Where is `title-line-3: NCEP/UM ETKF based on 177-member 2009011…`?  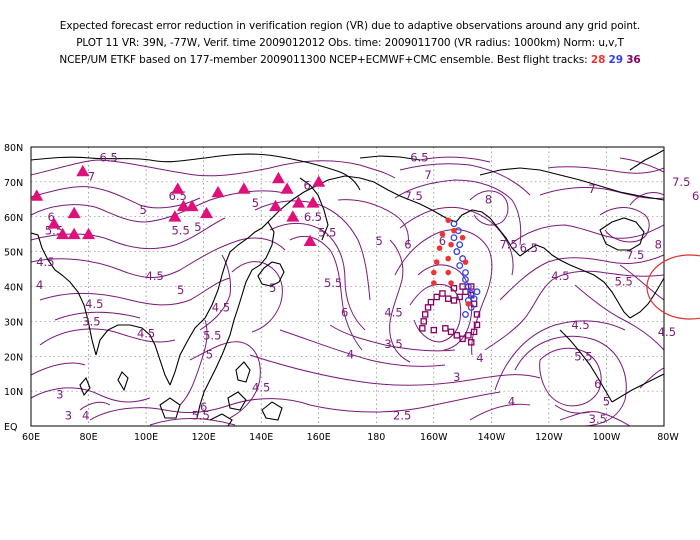 title-line-3: NCEP/UM ETKF based on 177-member 2009011… is located at coordinates (350, 60).